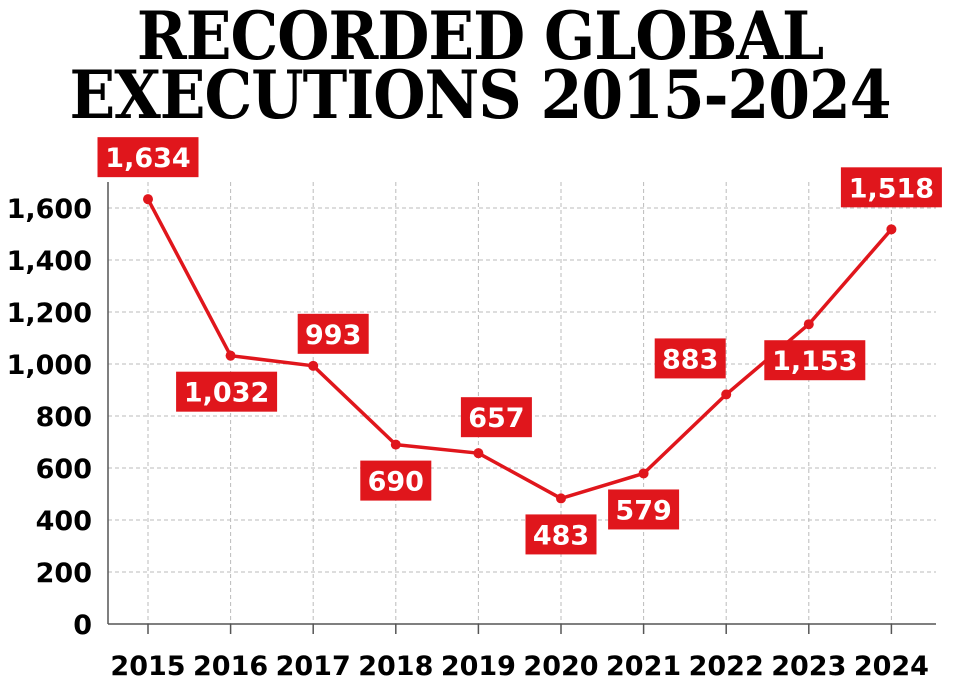  I want to click on y-tick-label: 200, so click(64, 573).